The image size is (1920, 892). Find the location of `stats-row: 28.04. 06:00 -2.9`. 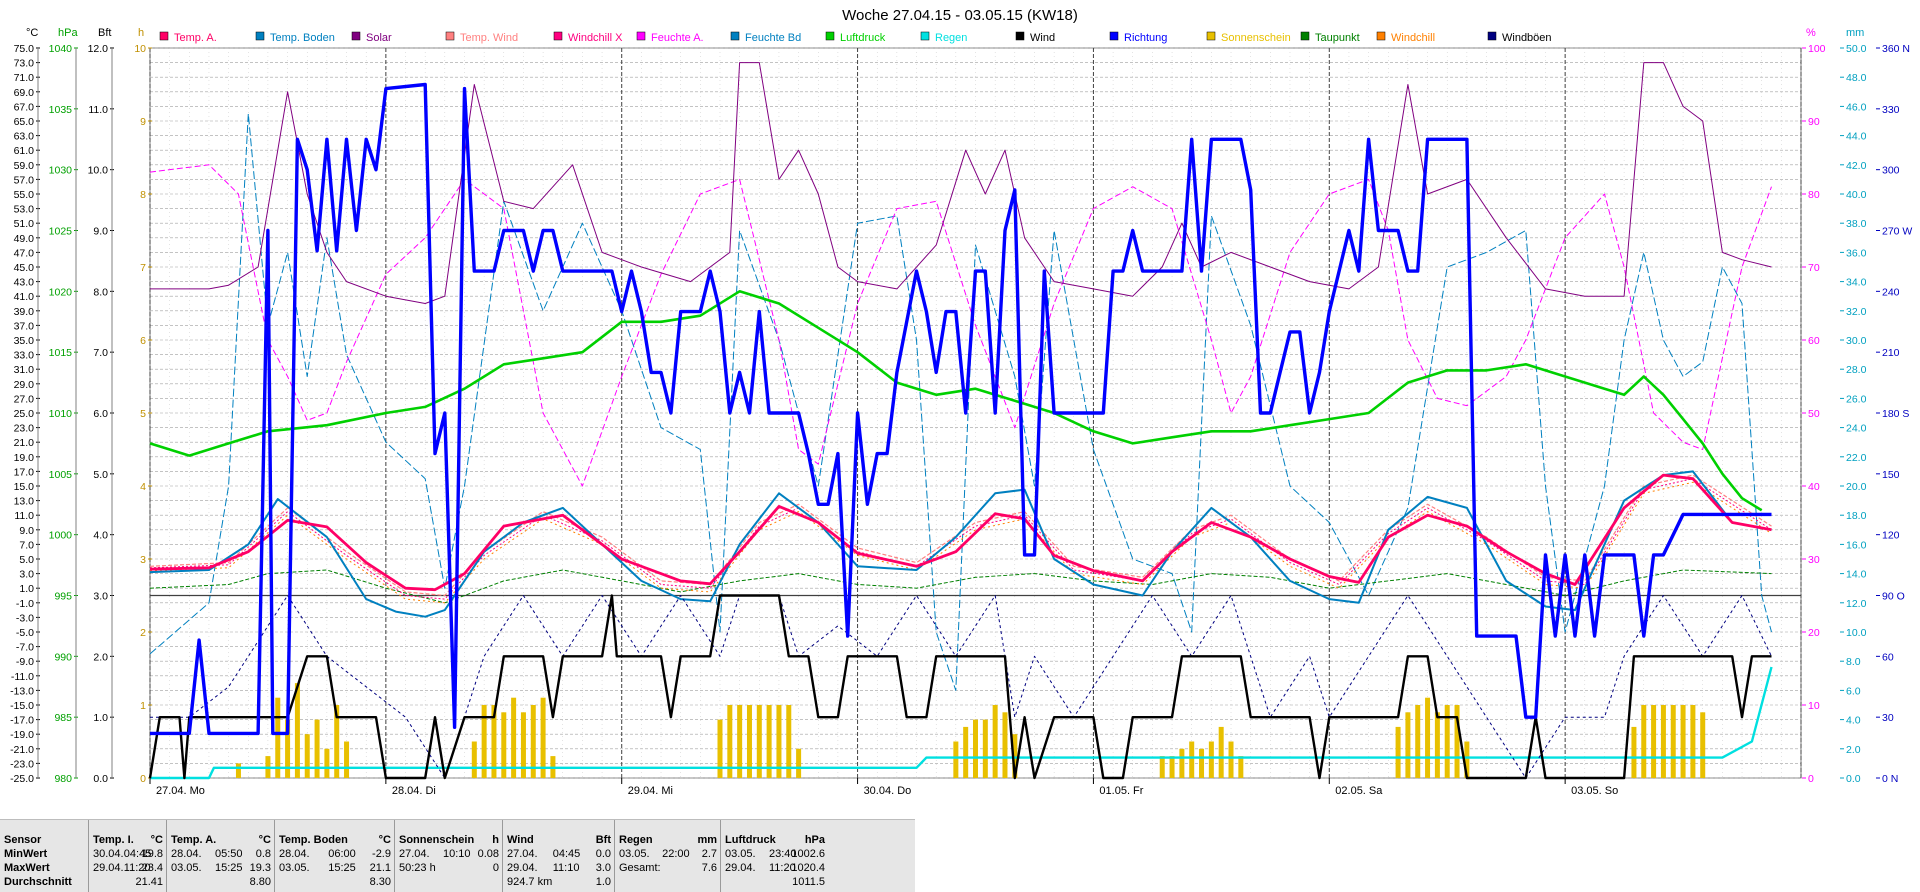

stats-row: 28.04. 06:00 -2.9 is located at coordinates (335, 854).